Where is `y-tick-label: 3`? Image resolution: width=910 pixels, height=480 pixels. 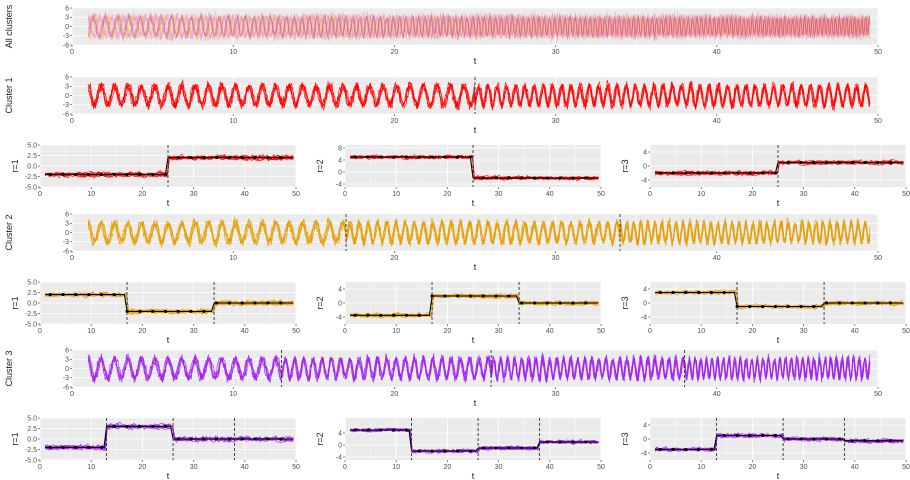 y-tick-label: 3 is located at coordinates (67, 224).